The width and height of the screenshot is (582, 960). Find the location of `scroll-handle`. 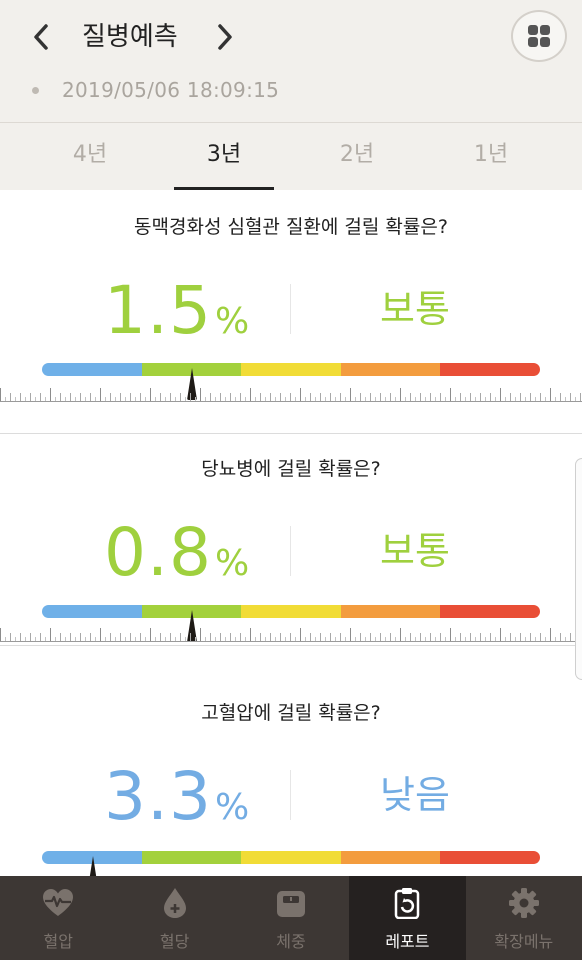

scroll-handle is located at coordinates (578, 569).